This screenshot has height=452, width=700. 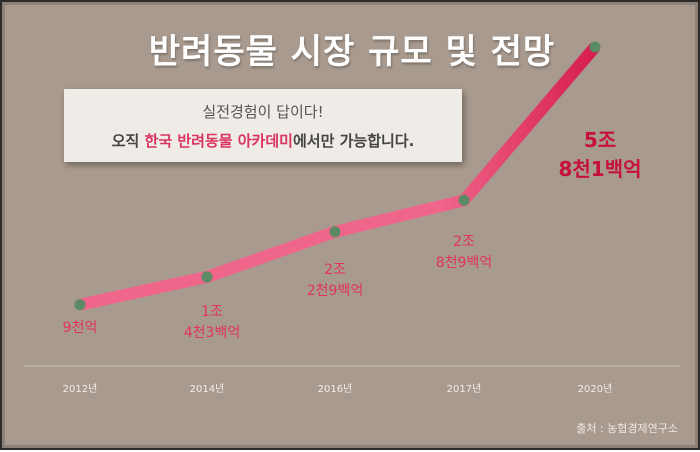 What do you see at coordinates (207, 389) in the screenshot?
I see `x-tick-label-1: 2014년` at bounding box center [207, 389].